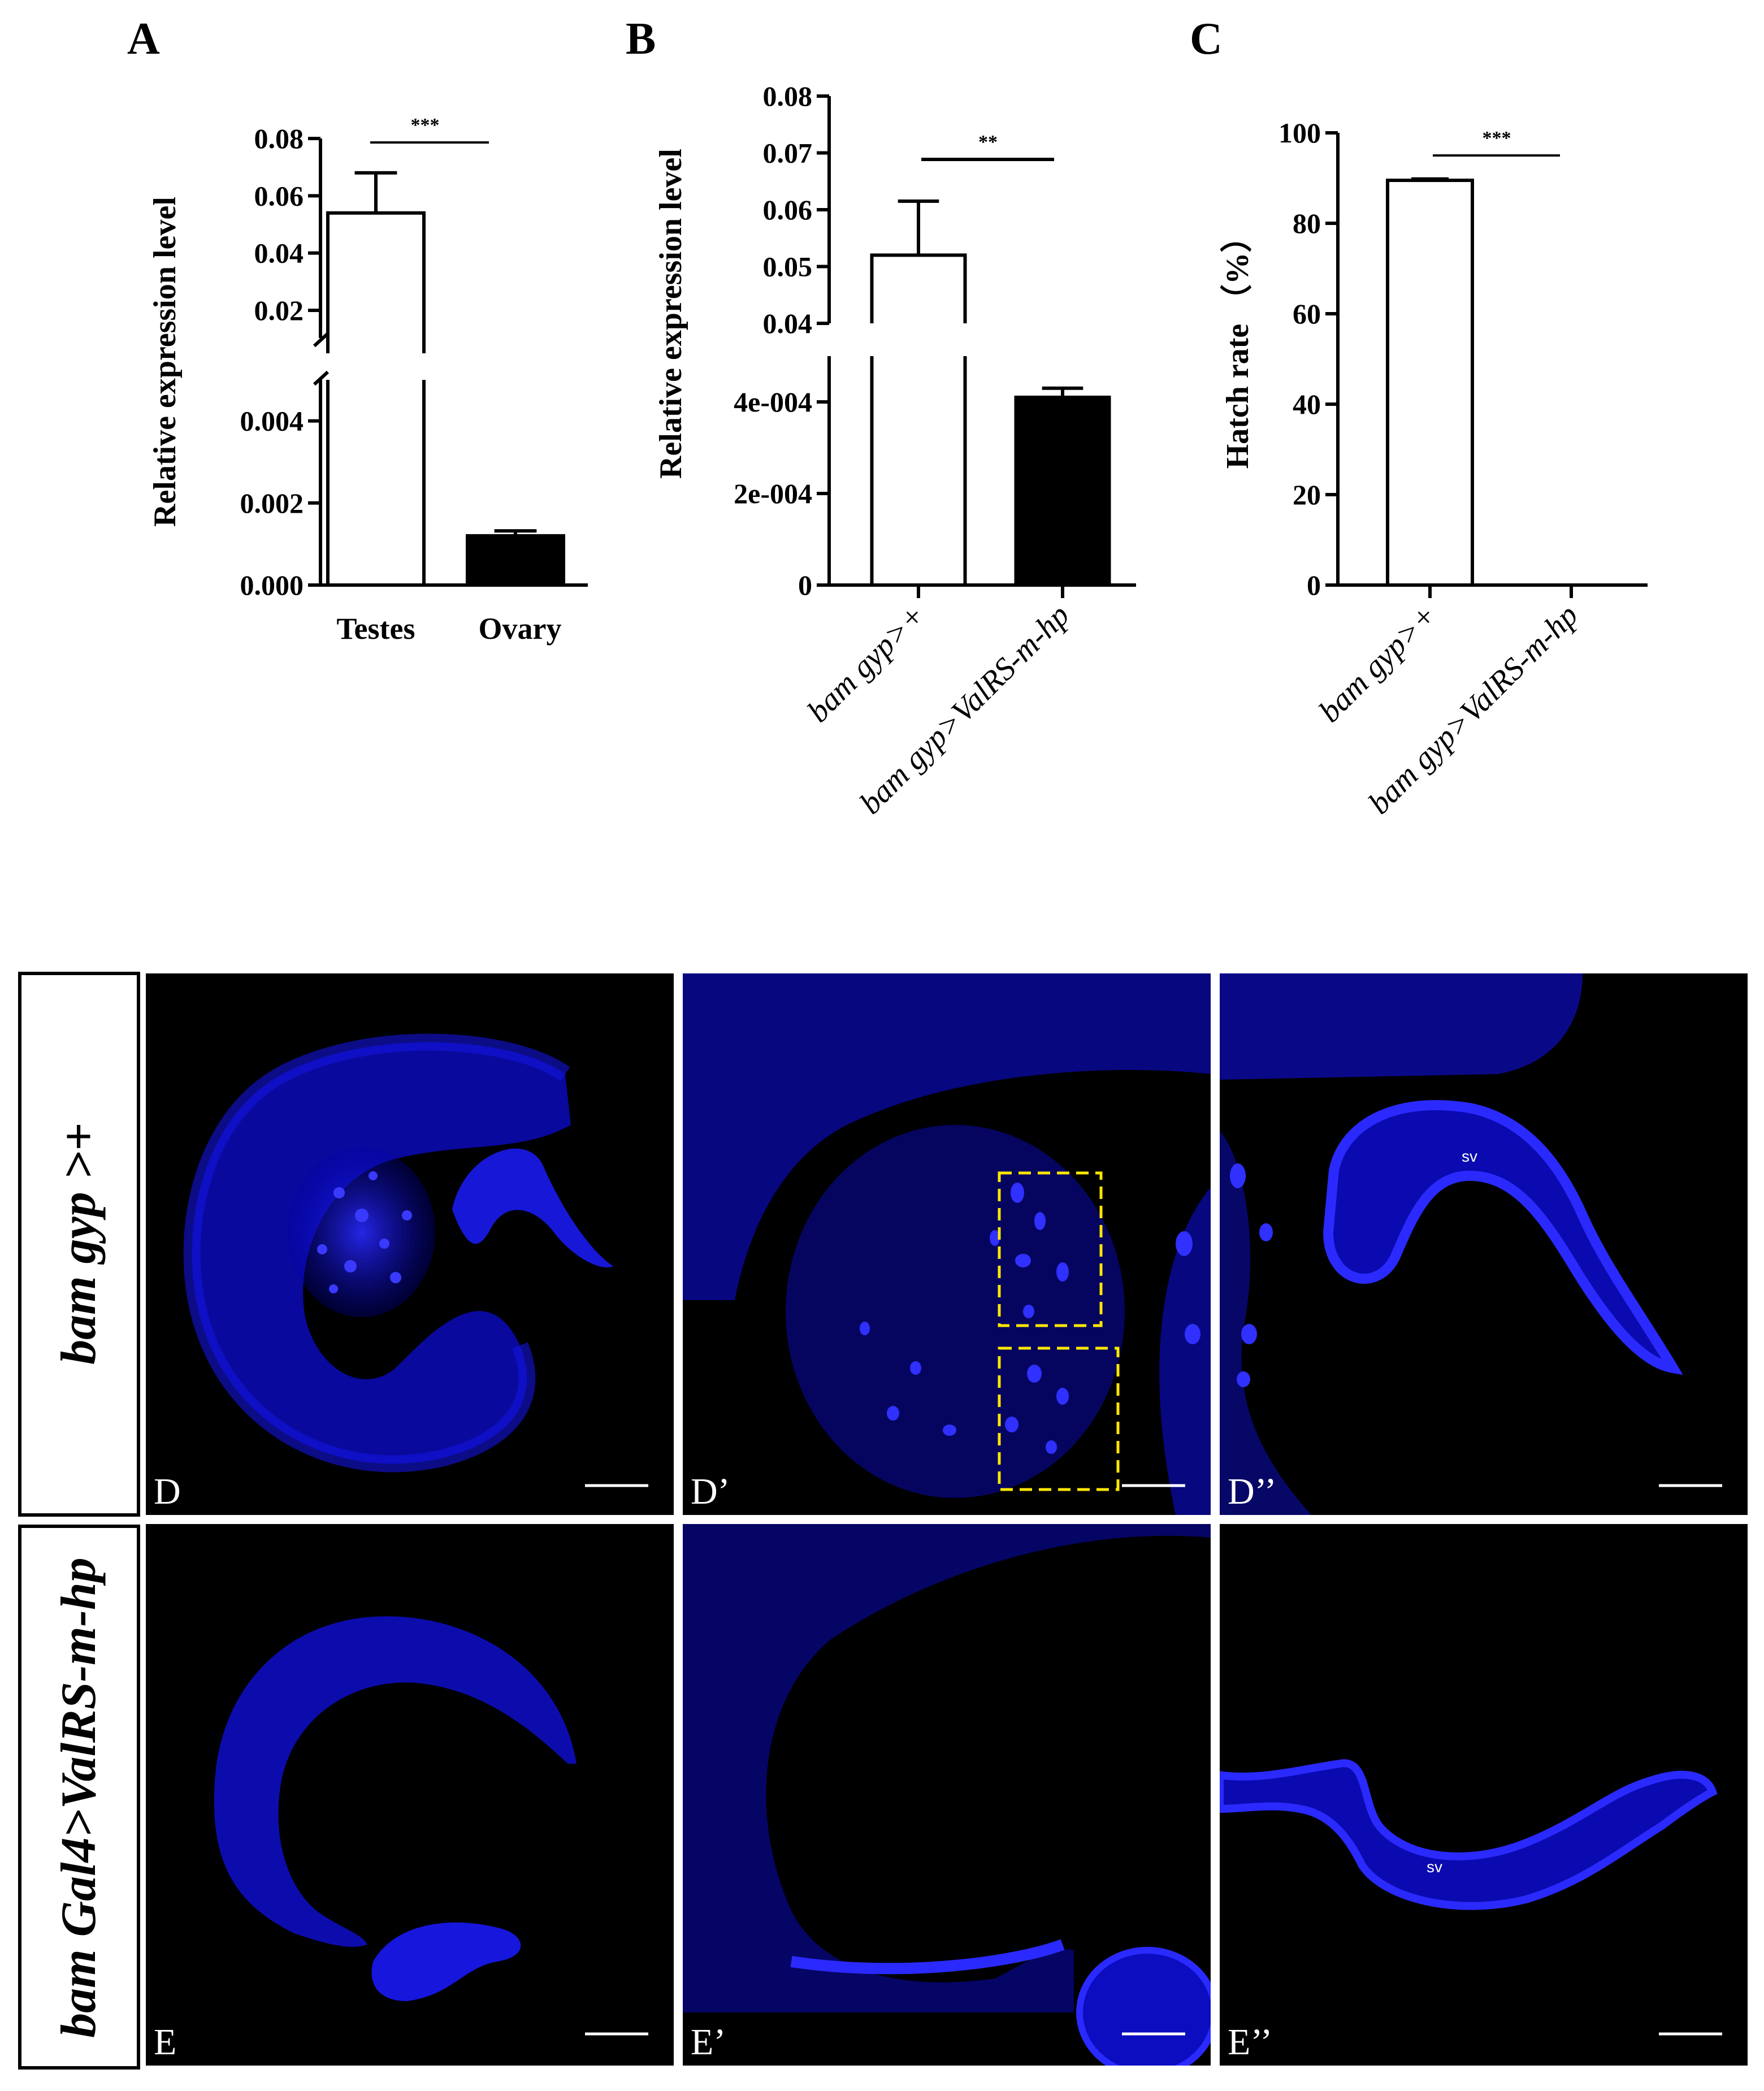 The width and height of the screenshot is (1764, 2091). Describe the element at coordinates (272, 503) in the screenshot. I see `chart-a-ytick-tick-label: 0.002` at that location.